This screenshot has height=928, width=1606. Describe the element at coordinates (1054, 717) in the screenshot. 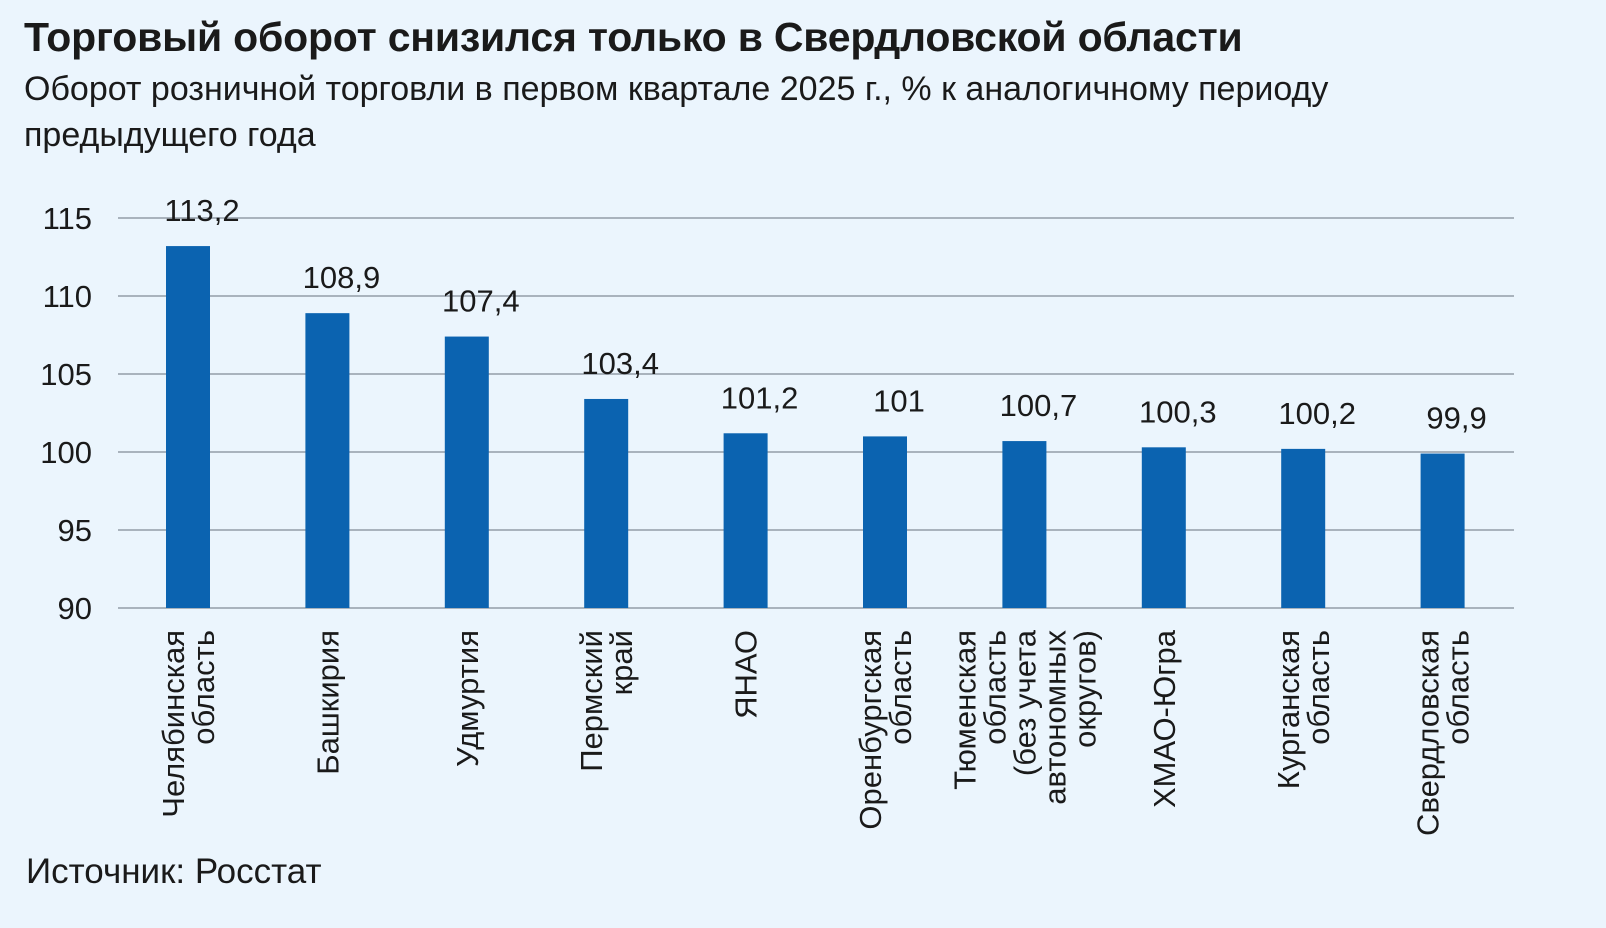

I see `x-tick-label-line: автономных` at that location.